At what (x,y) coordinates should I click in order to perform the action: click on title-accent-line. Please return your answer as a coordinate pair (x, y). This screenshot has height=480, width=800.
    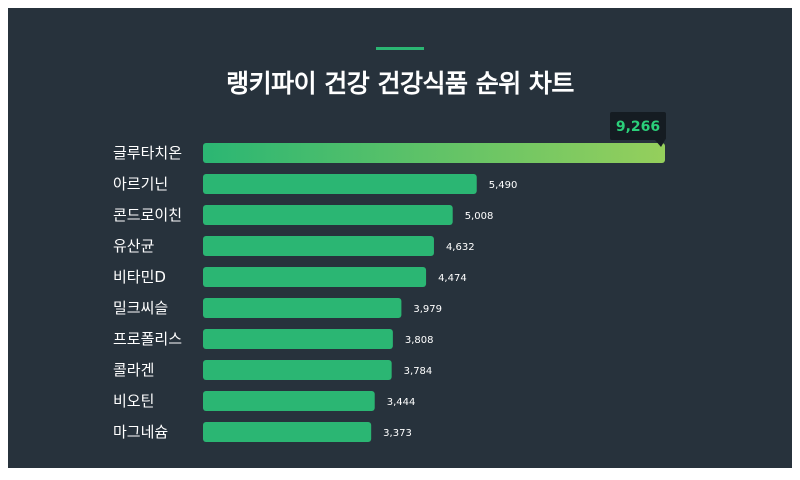
    Looking at the image, I should click on (400, 48).